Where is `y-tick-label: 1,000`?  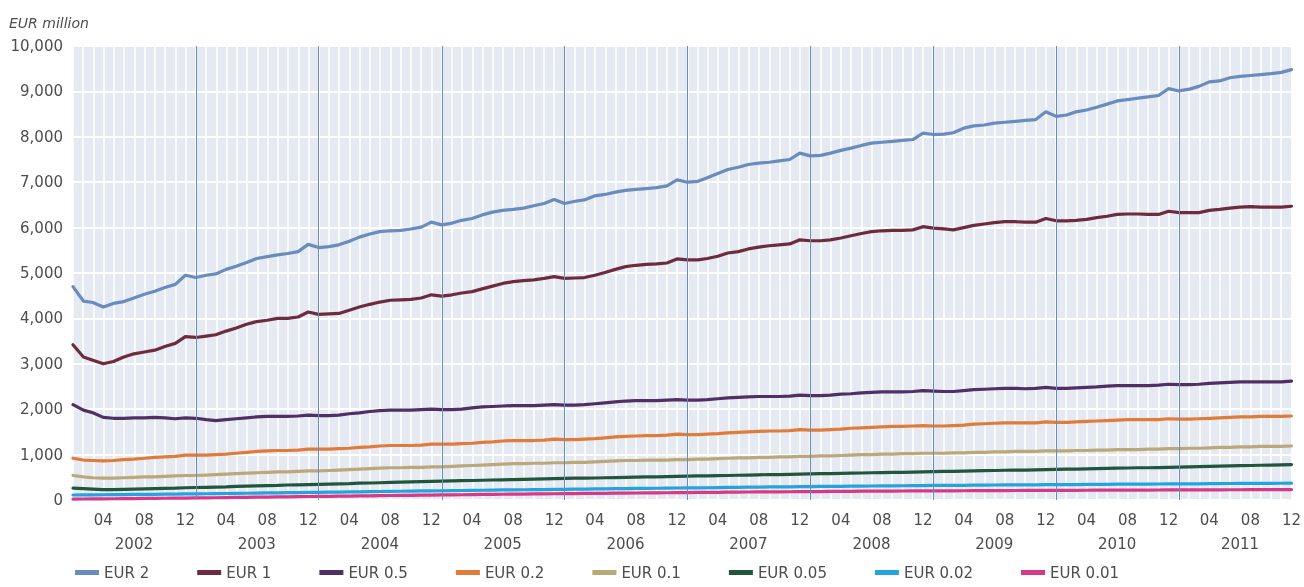 y-tick-label: 1,000 is located at coordinates (41, 454).